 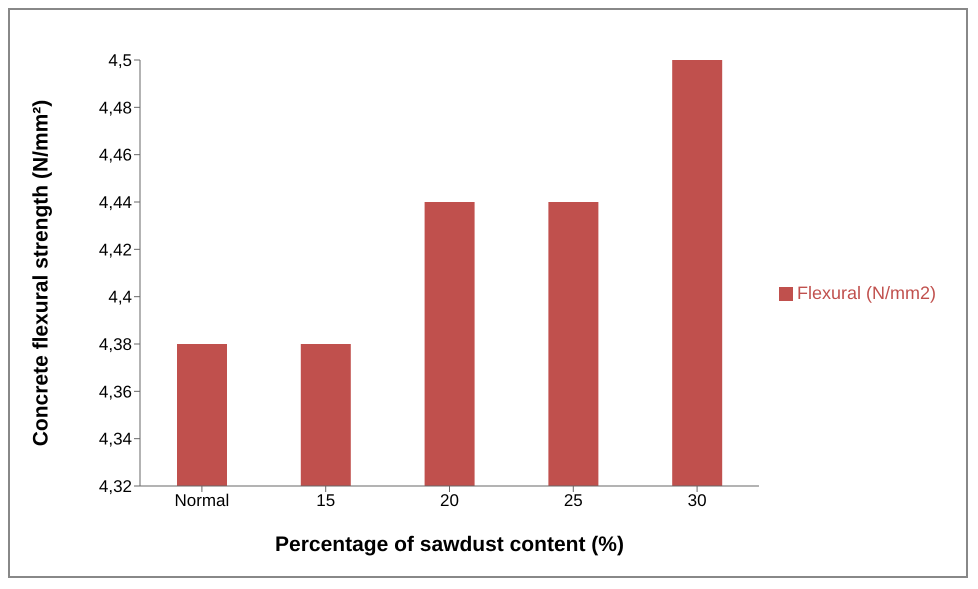 What do you see at coordinates (115, 202) in the screenshot?
I see `y-tick-label: 4,44` at bounding box center [115, 202].